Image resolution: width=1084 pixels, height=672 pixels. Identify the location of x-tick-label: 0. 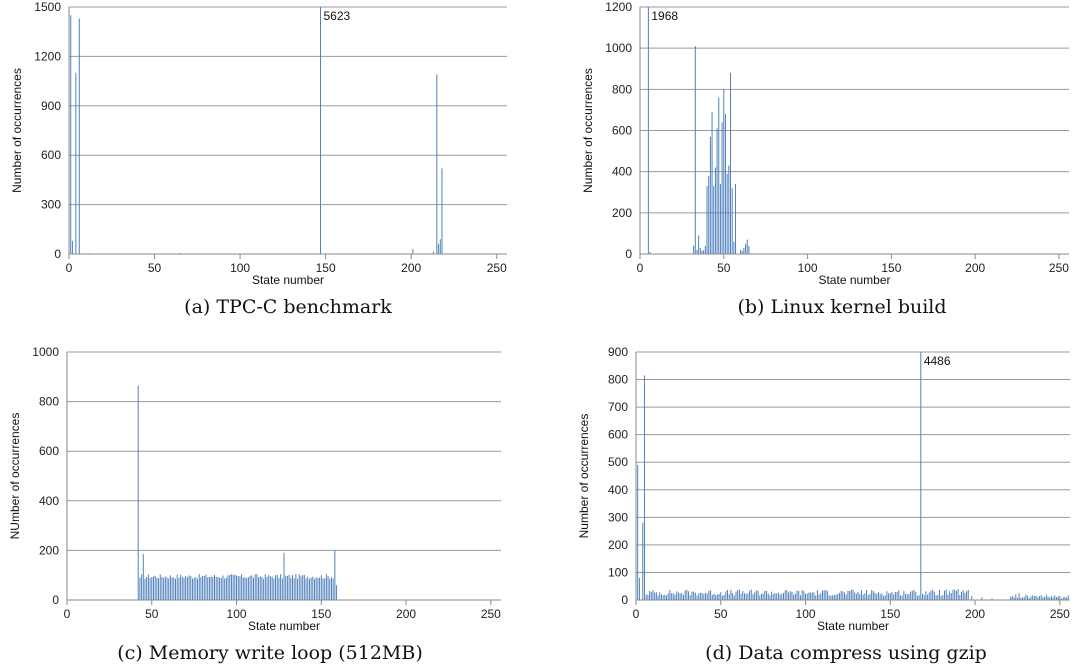
(67, 614).